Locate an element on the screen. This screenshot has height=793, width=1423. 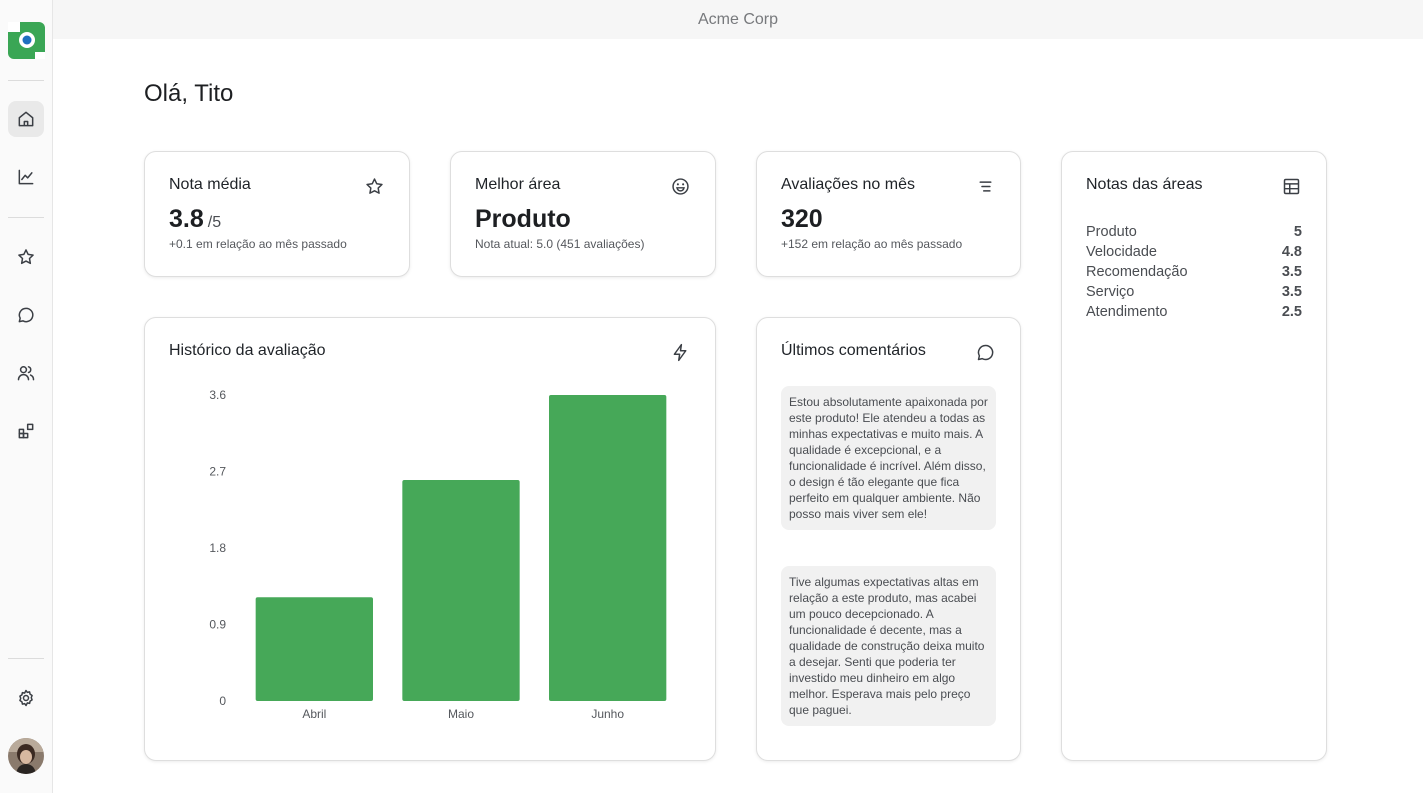
smile-icon is located at coordinates (680, 186).